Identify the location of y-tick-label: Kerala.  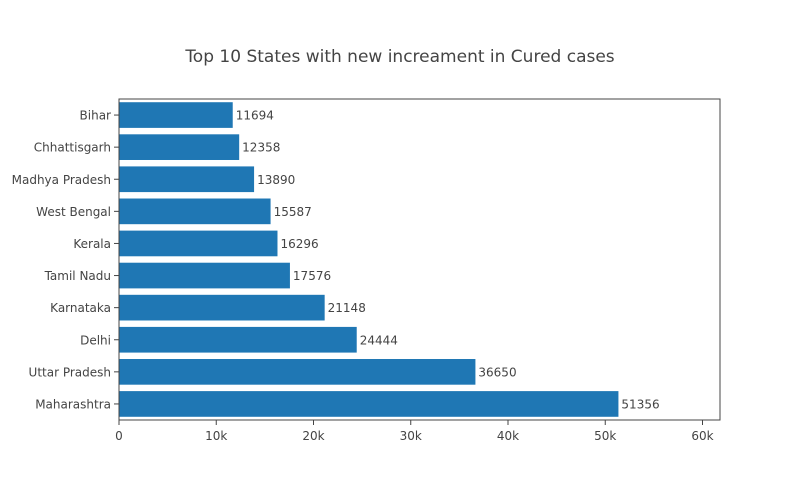
(92, 244).